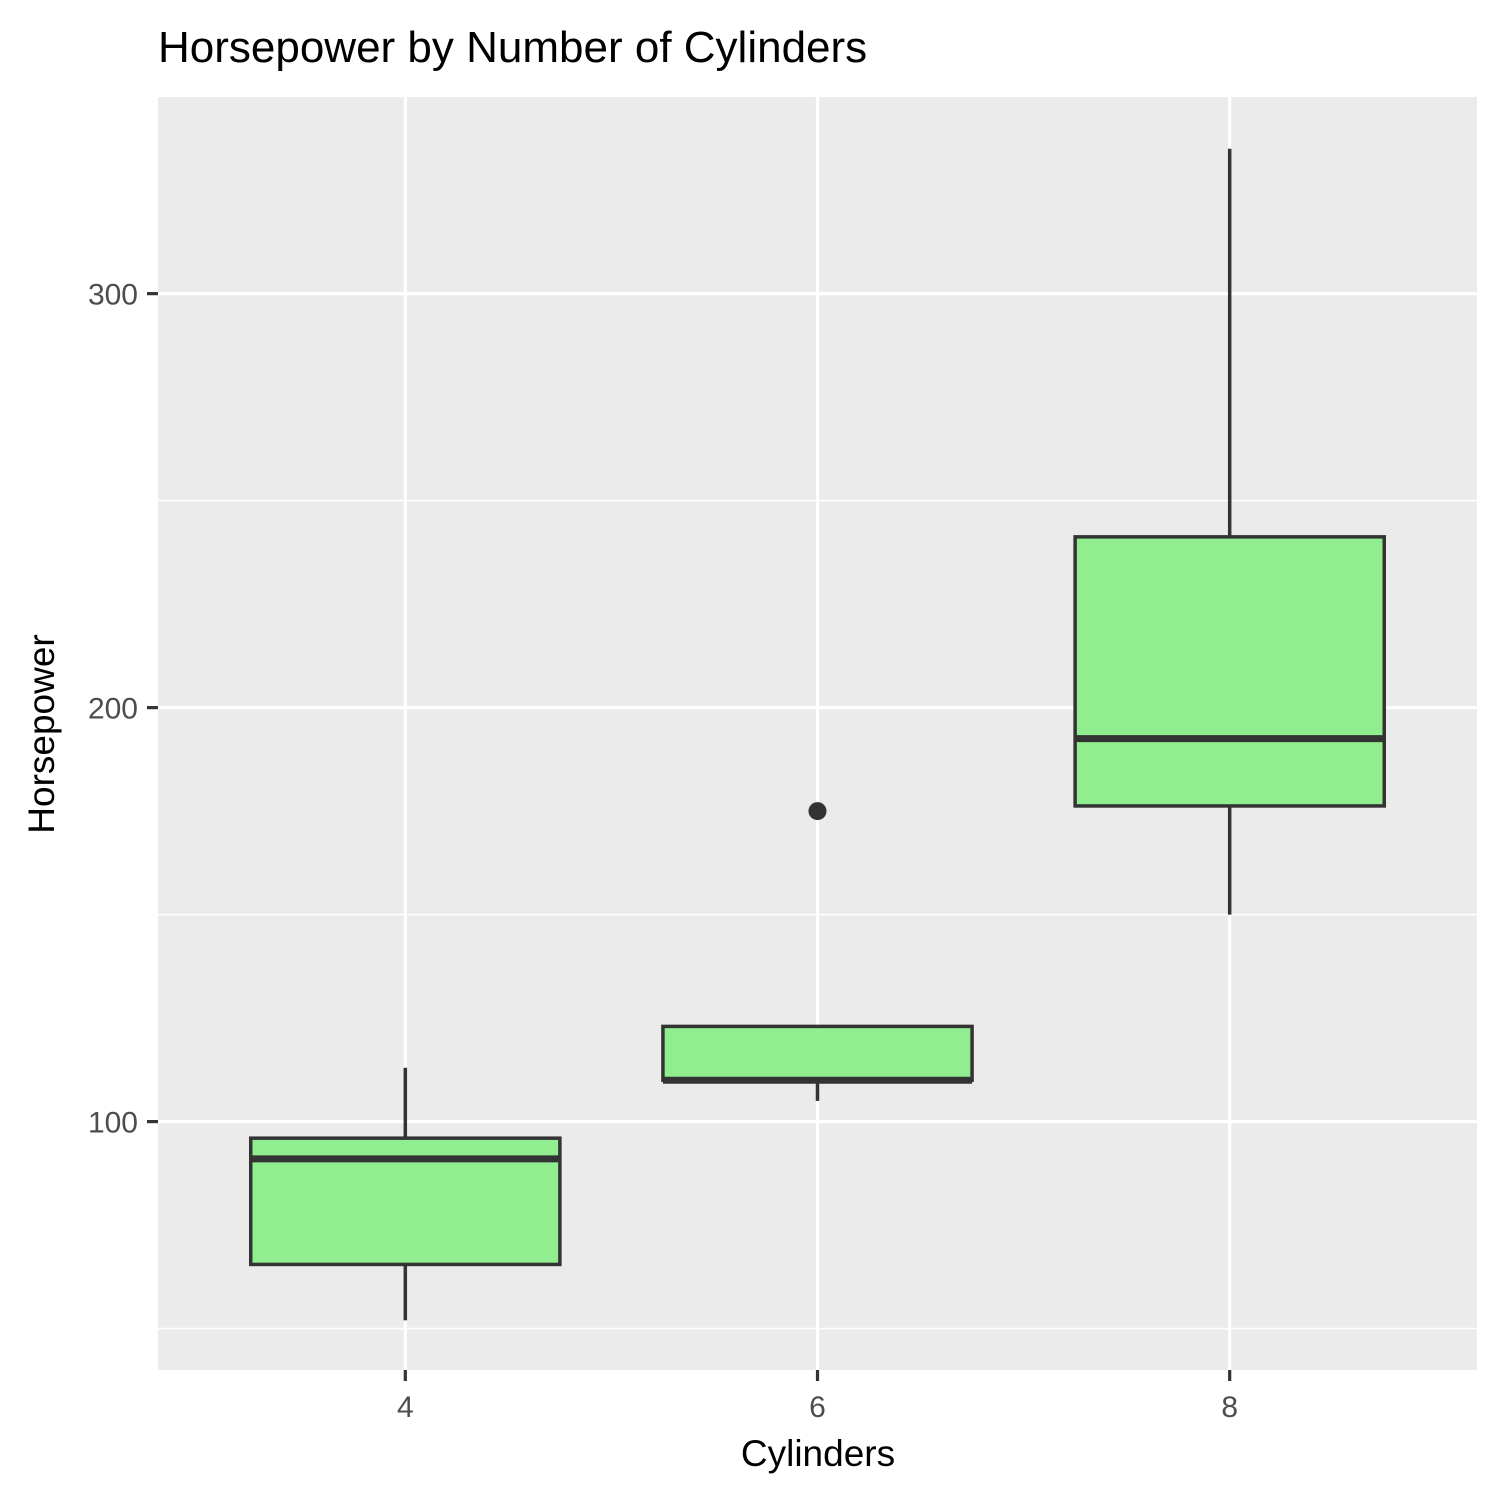  Describe the element at coordinates (405, 1407) in the screenshot. I see `x-tick-label: 4` at that location.